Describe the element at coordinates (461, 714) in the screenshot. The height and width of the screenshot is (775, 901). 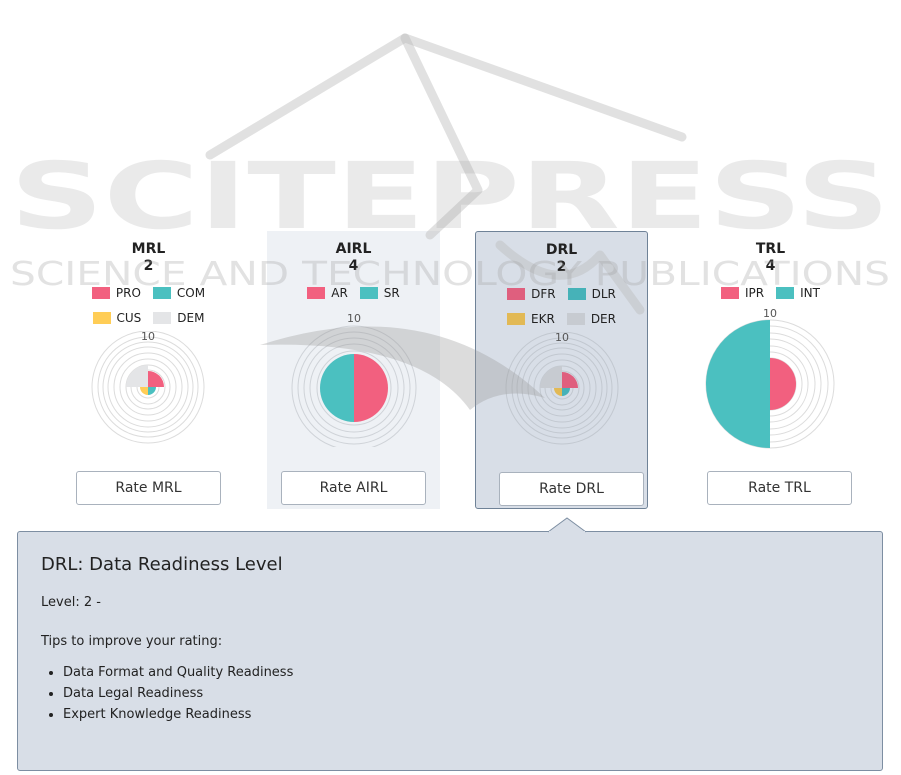
I see `tip-item: Expert Knowledge Readiness` at that location.